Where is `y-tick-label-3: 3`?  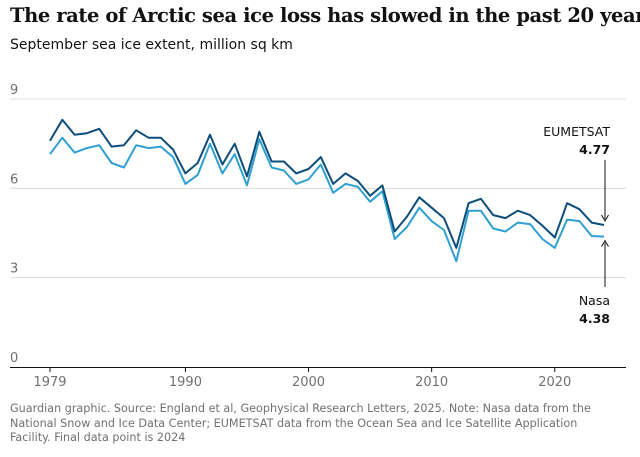
y-tick-label-3: 3 is located at coordinates (14, 269).